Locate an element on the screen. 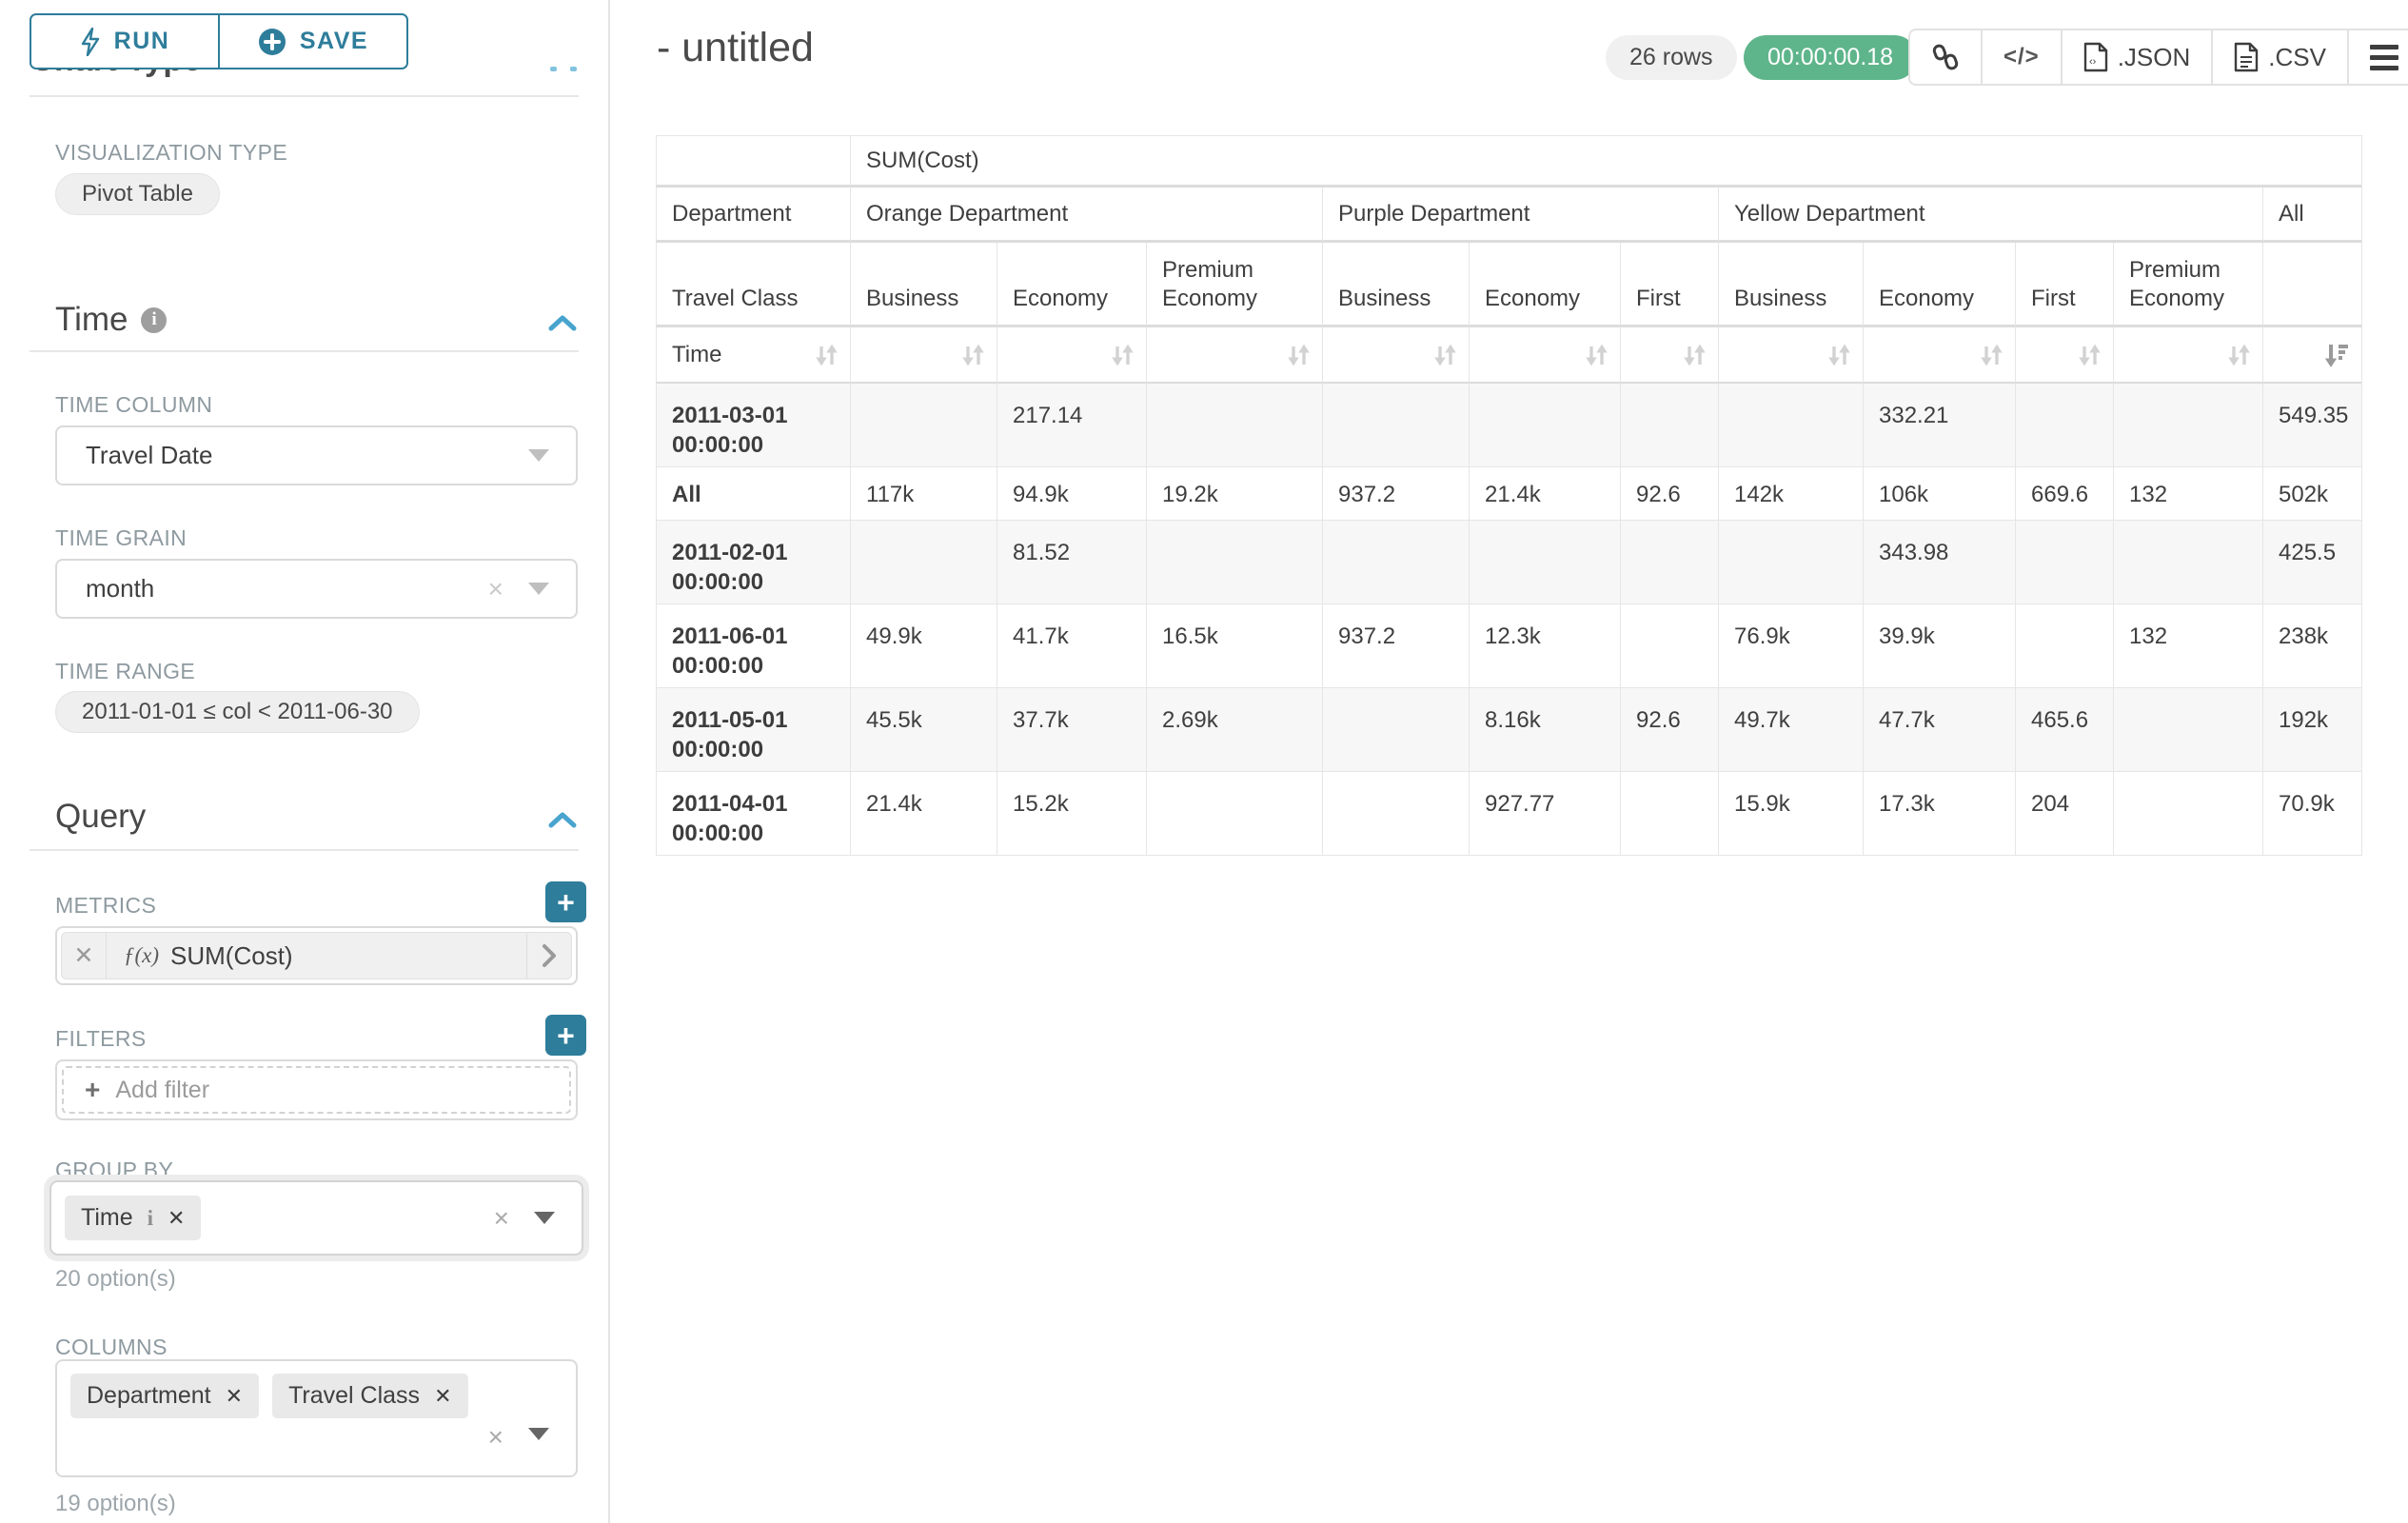 Image resolution: width=2408 pixels, height=1523 pixels. viz-type-value-pill: Pivot Table is located at coordinates (137, 194).